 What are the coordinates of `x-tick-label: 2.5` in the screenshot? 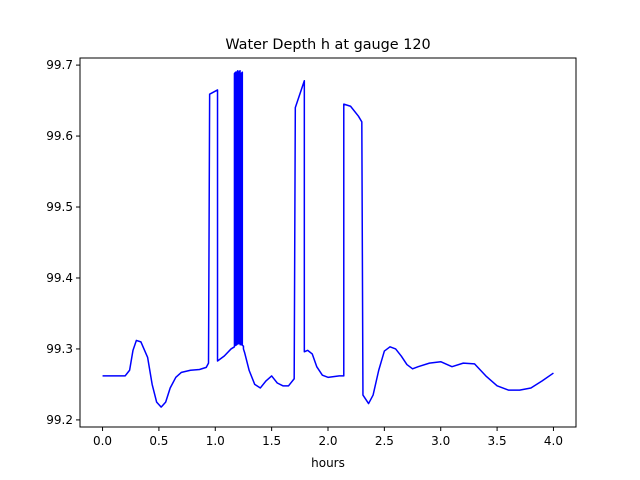 It's located at (384, 441).